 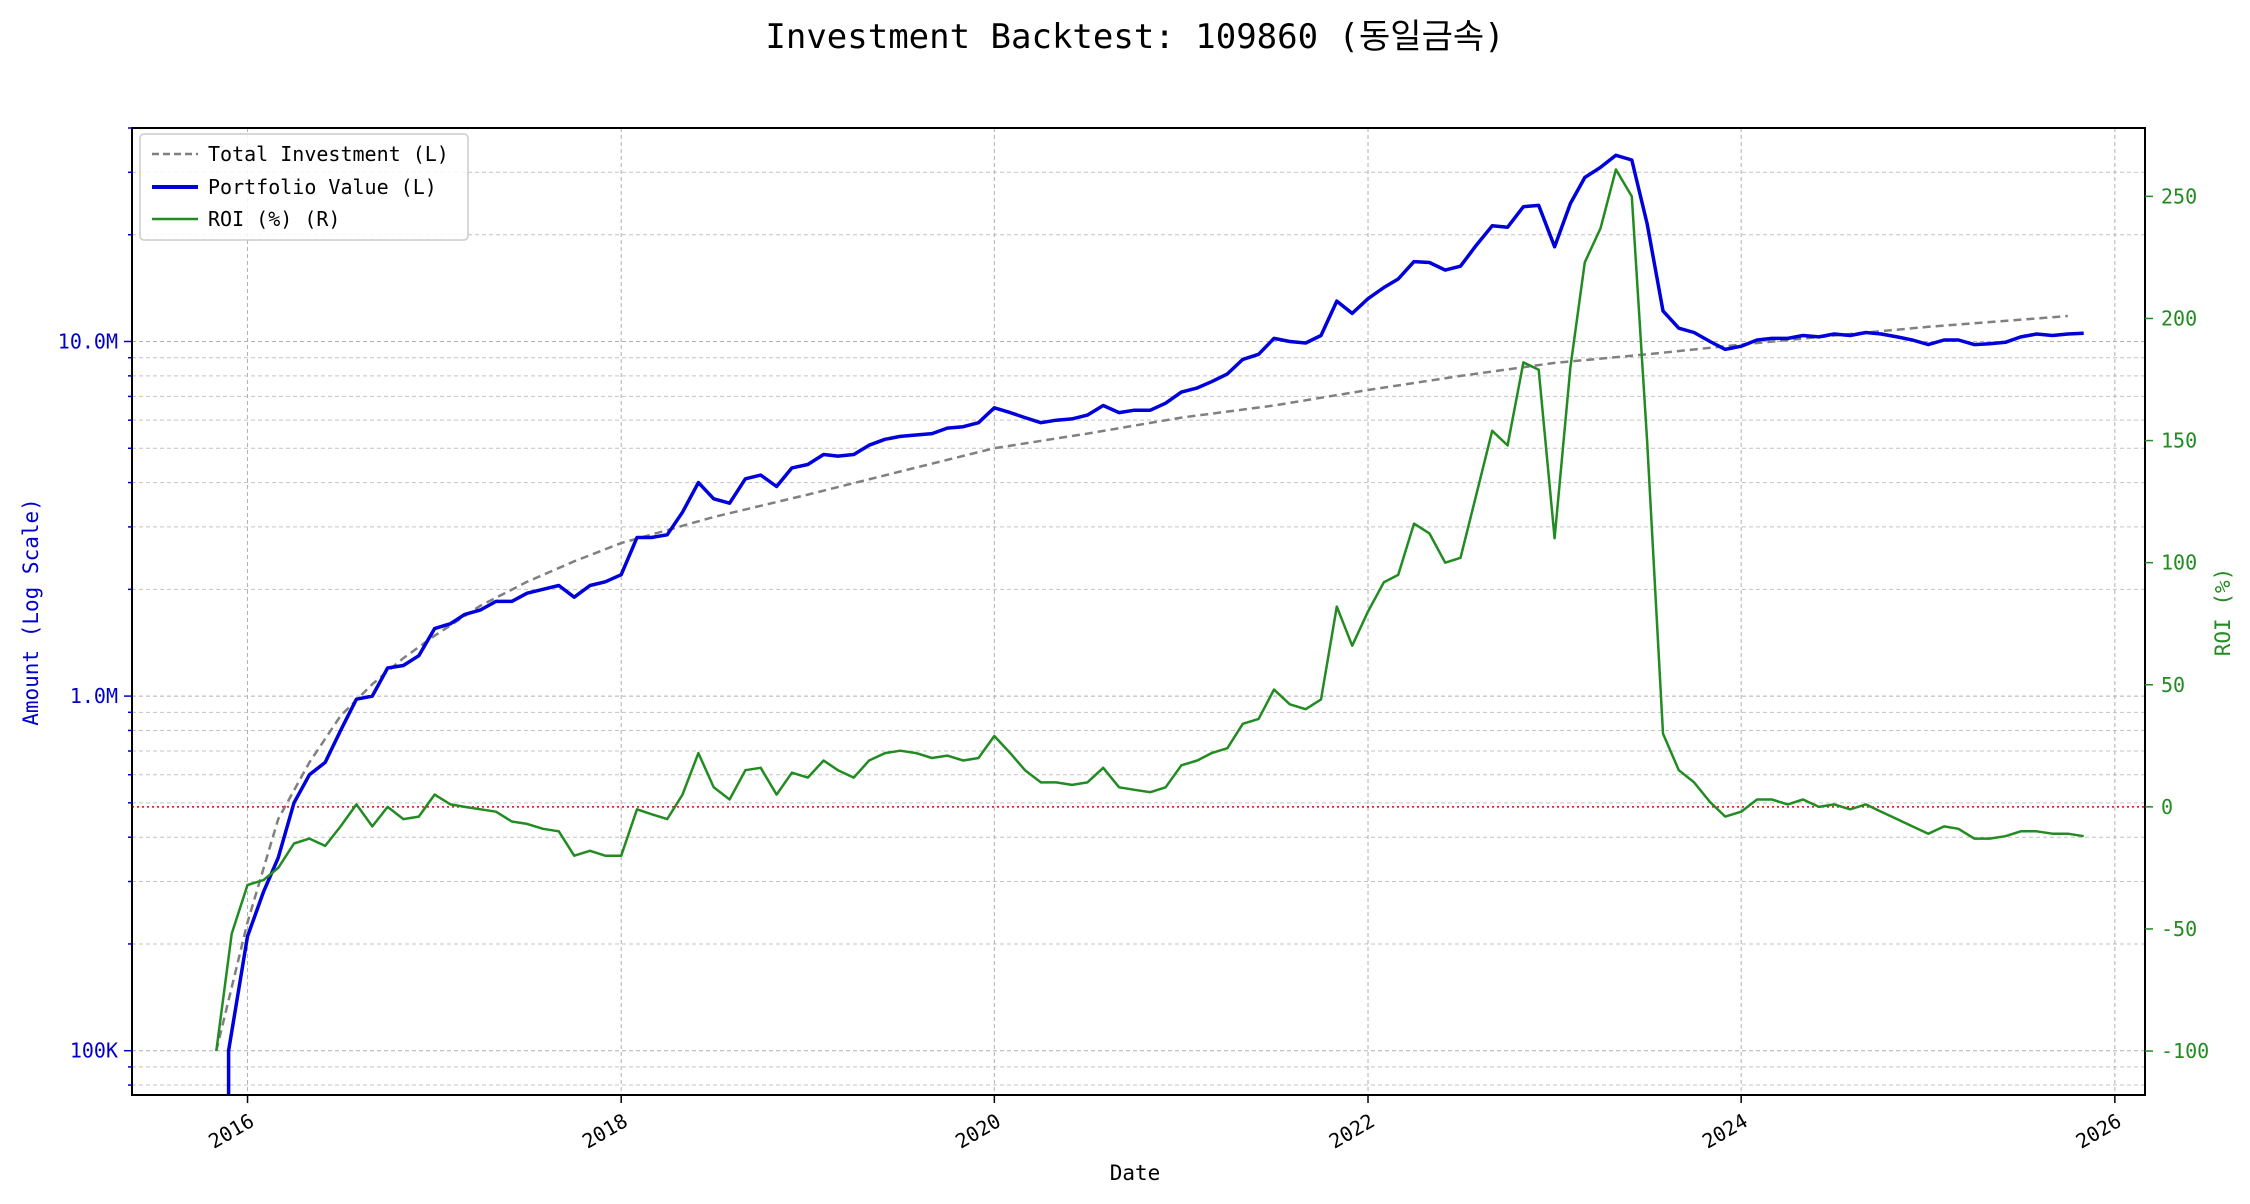 I want to click on legend-box, so click(x=304, y=187).